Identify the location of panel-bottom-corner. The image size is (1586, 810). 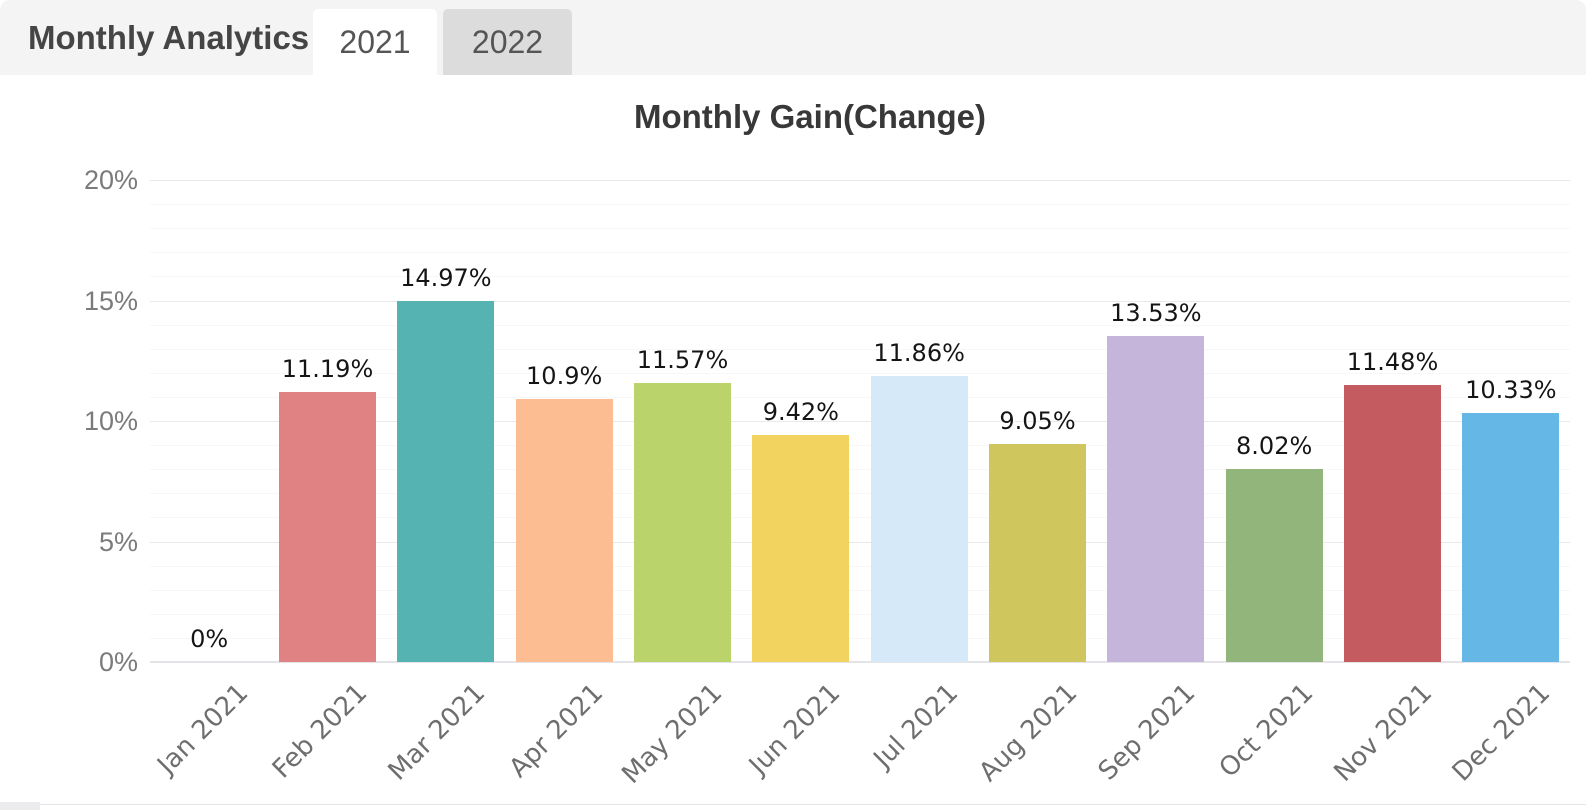
(20, 806).